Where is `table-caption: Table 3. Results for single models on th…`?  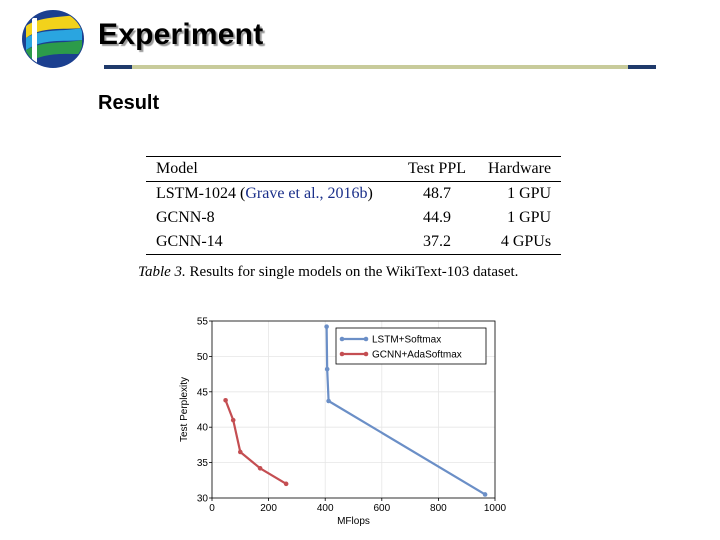 table-caption: Table 3. Results for single models on th… is located at coordinates (328, 272).